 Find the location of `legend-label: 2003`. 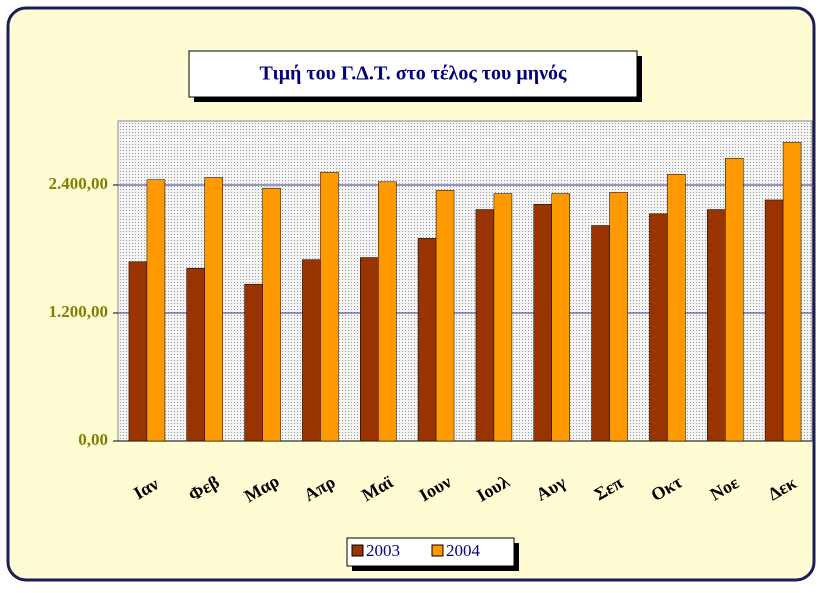

legend-label: 2003 is located at coordinates (383, 550).